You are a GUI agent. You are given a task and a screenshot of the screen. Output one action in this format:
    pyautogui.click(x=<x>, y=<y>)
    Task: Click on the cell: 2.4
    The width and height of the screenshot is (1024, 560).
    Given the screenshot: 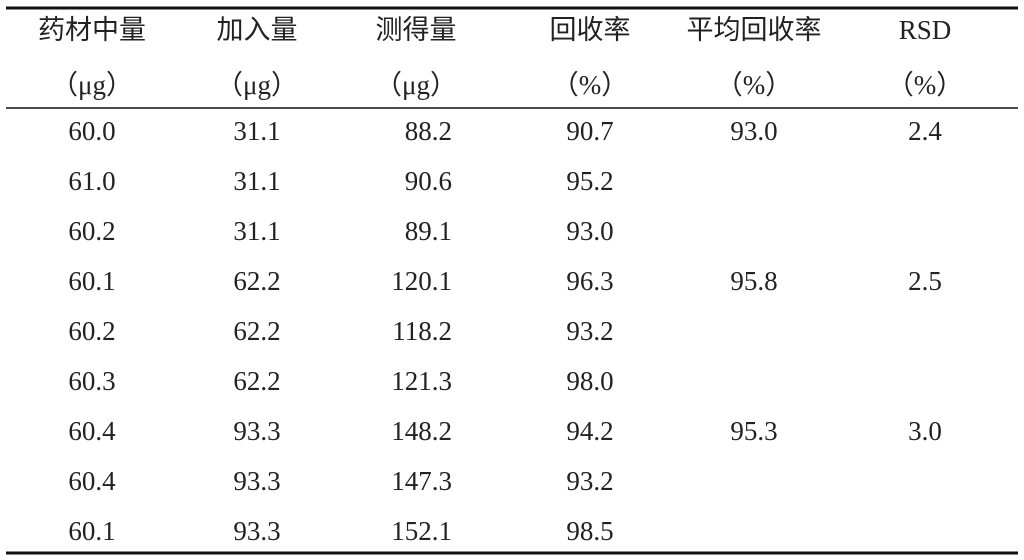 What is the action you would take?
    pyautogui.click(x=925, y=131)
    